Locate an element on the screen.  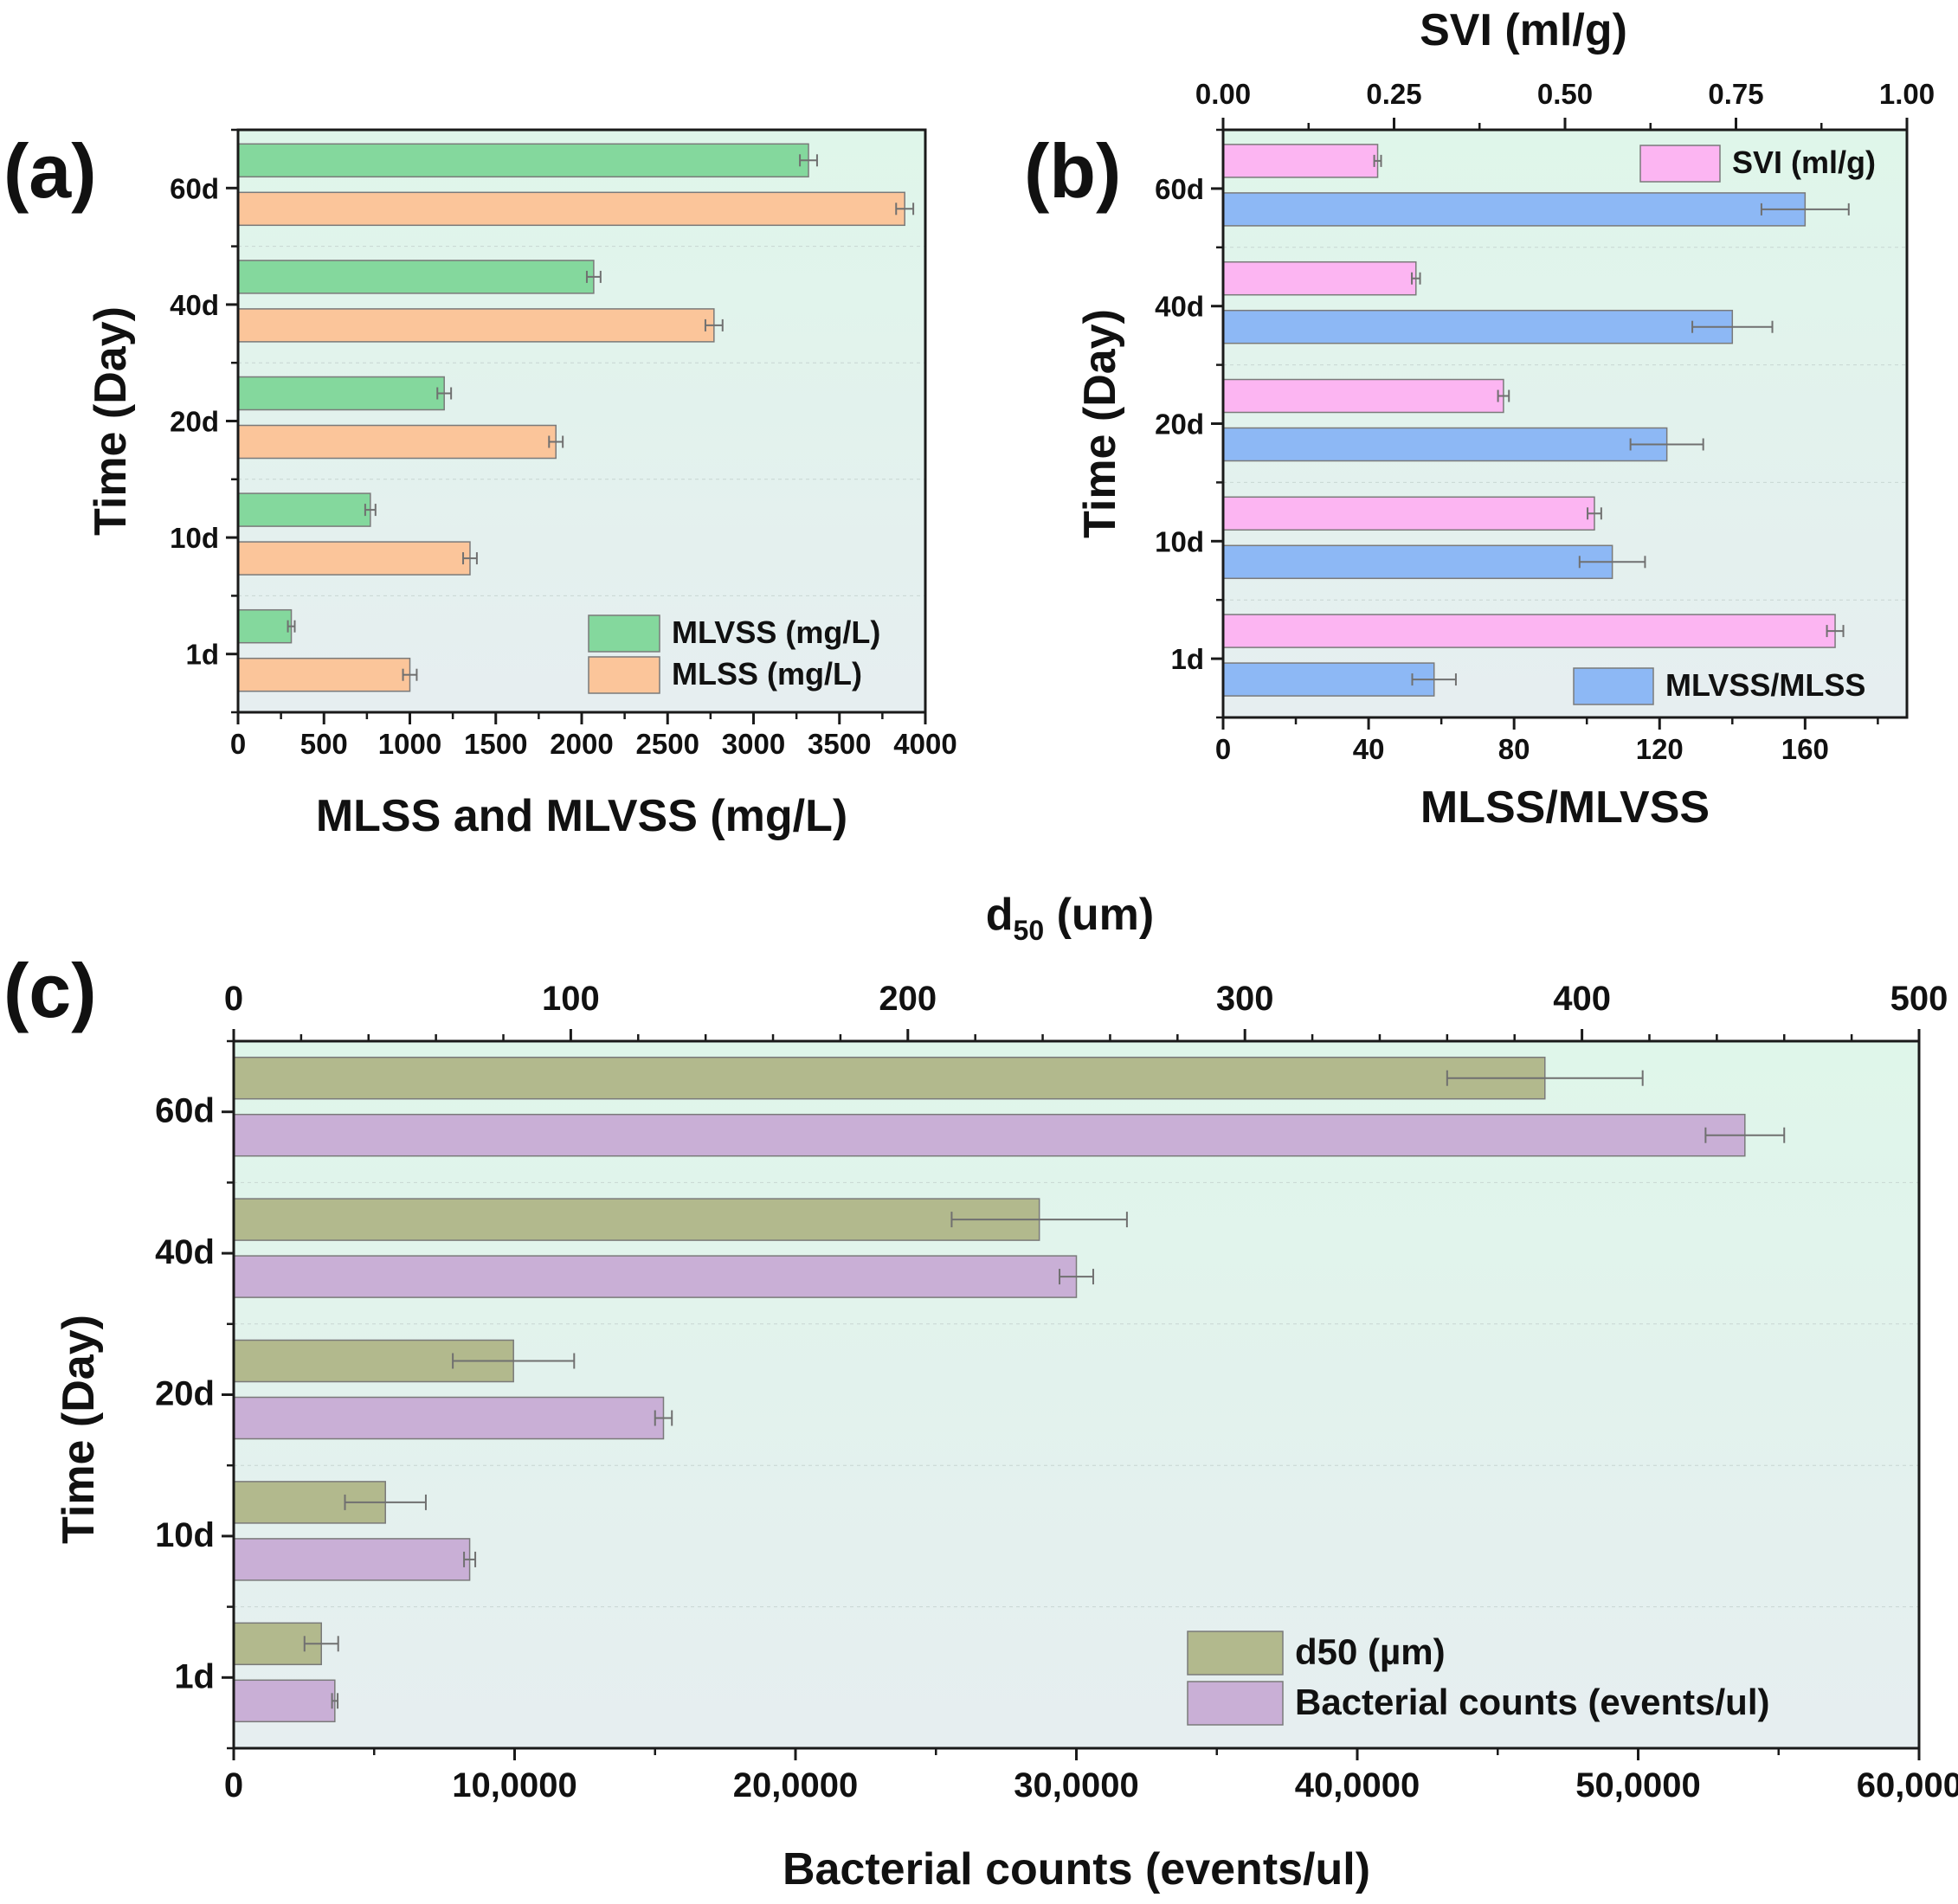
x2-axis-title-unit: (um) is located at coordinates (1099, 915).